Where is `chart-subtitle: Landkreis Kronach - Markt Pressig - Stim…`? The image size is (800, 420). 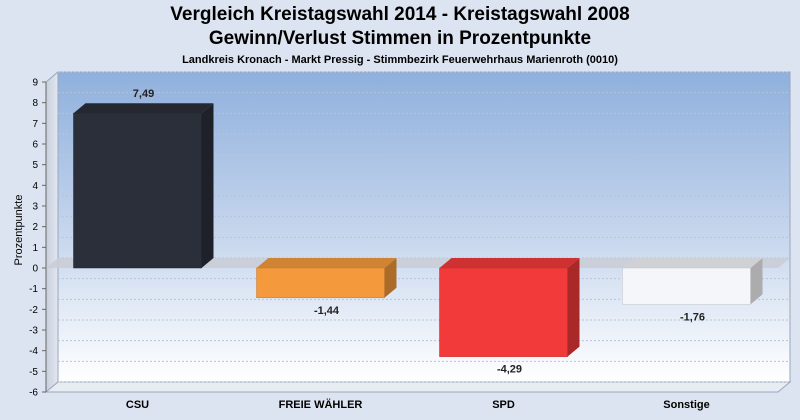 chart-subtitle: Landkreis Kronach - Markt Pressig - Stim… is located at coordinates (400, 60).